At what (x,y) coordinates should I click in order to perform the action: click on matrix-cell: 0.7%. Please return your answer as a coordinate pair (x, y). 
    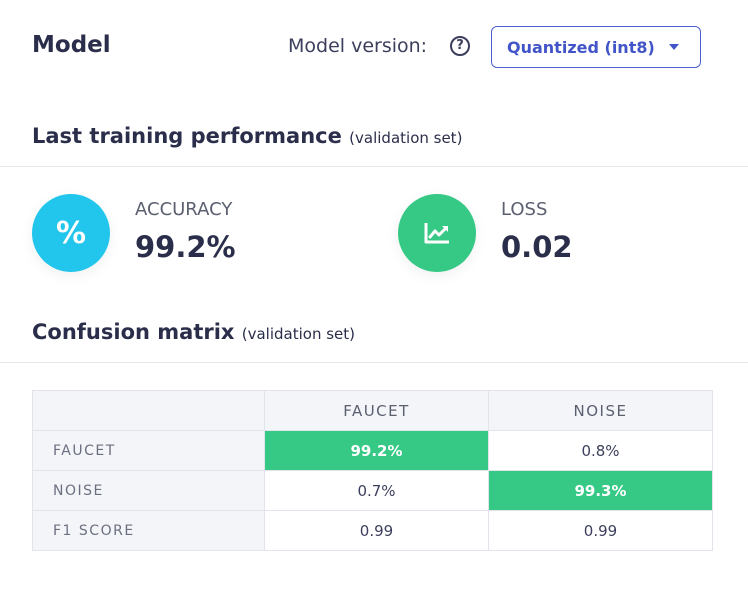
    Looking at the image, I should click on (376, 490).